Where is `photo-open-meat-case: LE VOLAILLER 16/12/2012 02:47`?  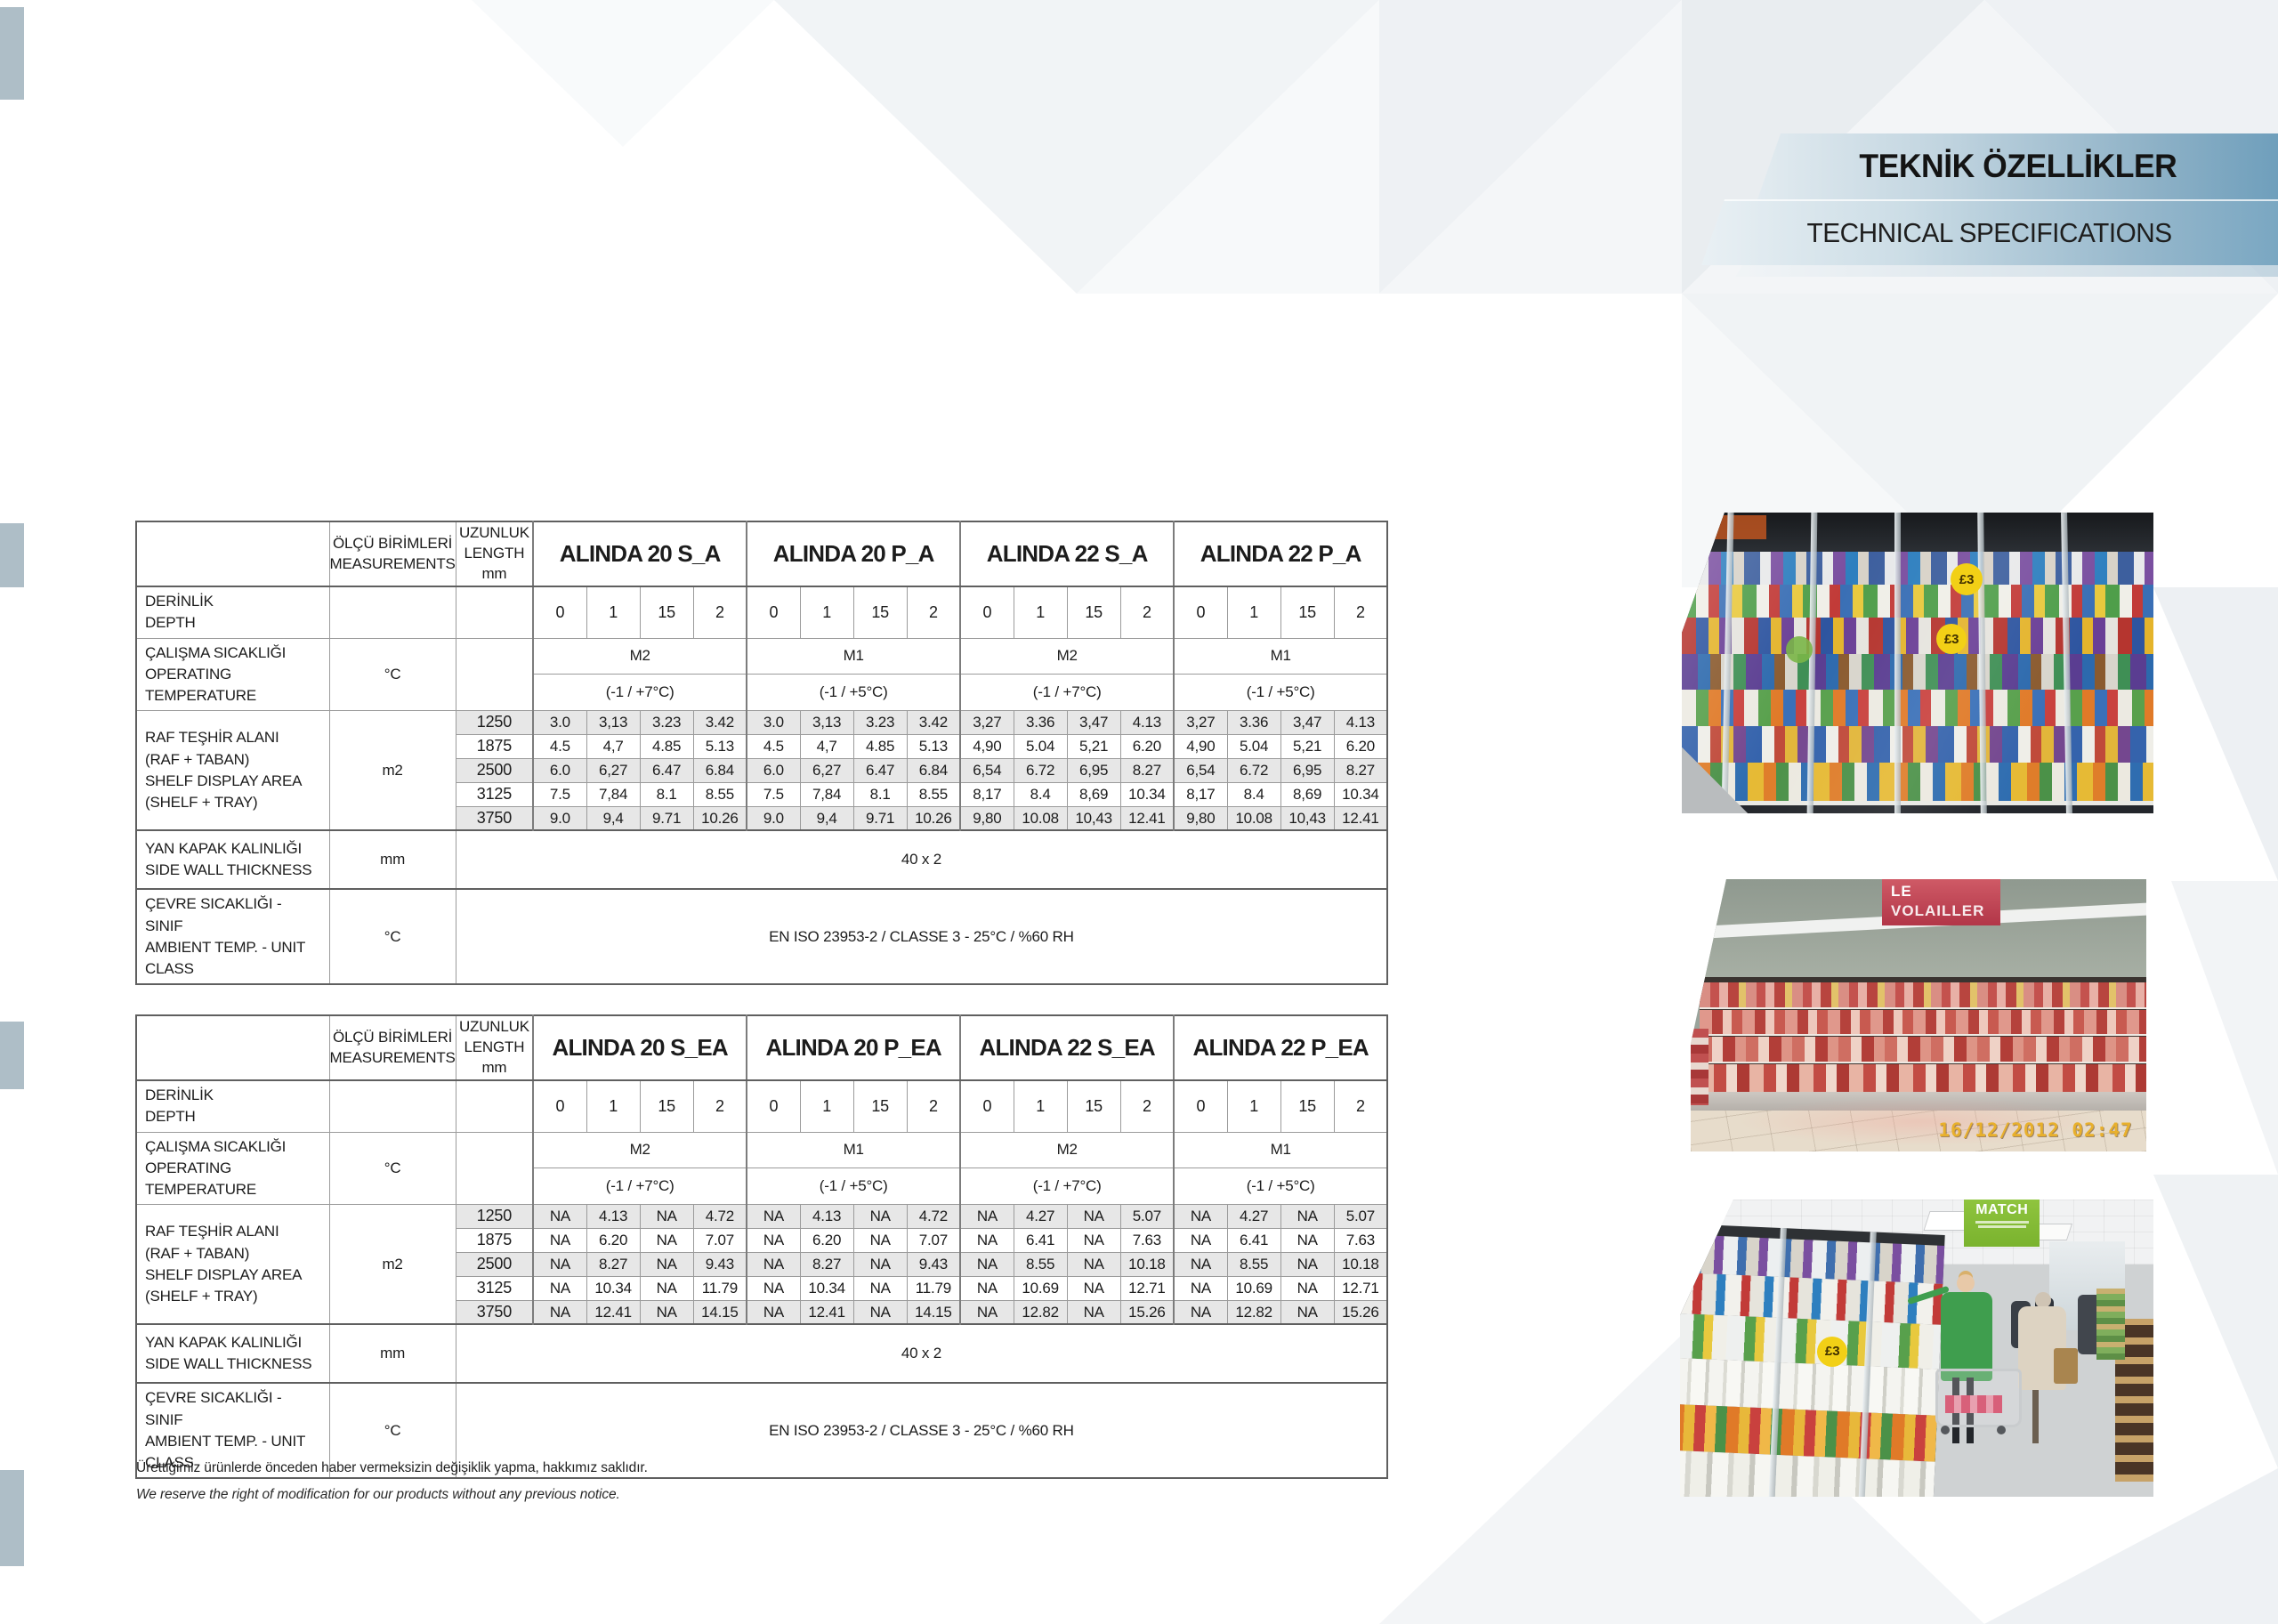
photo-open-meat-case: LE VOLAILLER 16/12/2012 02:47 is located at coordinates (1919, 1015).